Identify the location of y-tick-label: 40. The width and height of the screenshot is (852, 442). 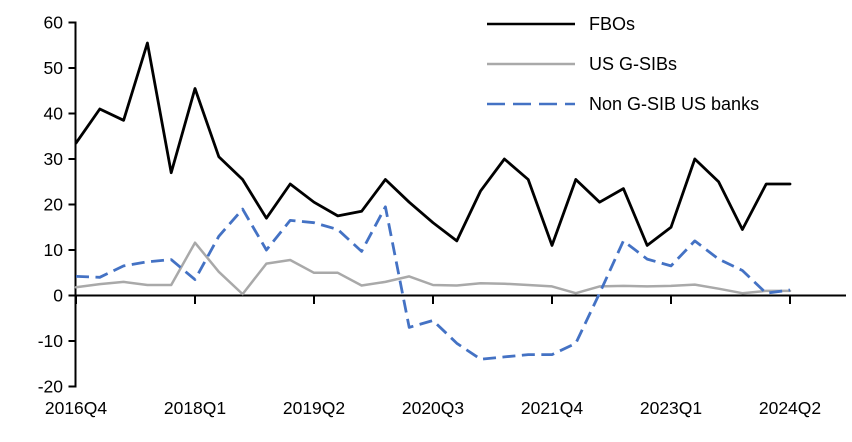
(54, 114).